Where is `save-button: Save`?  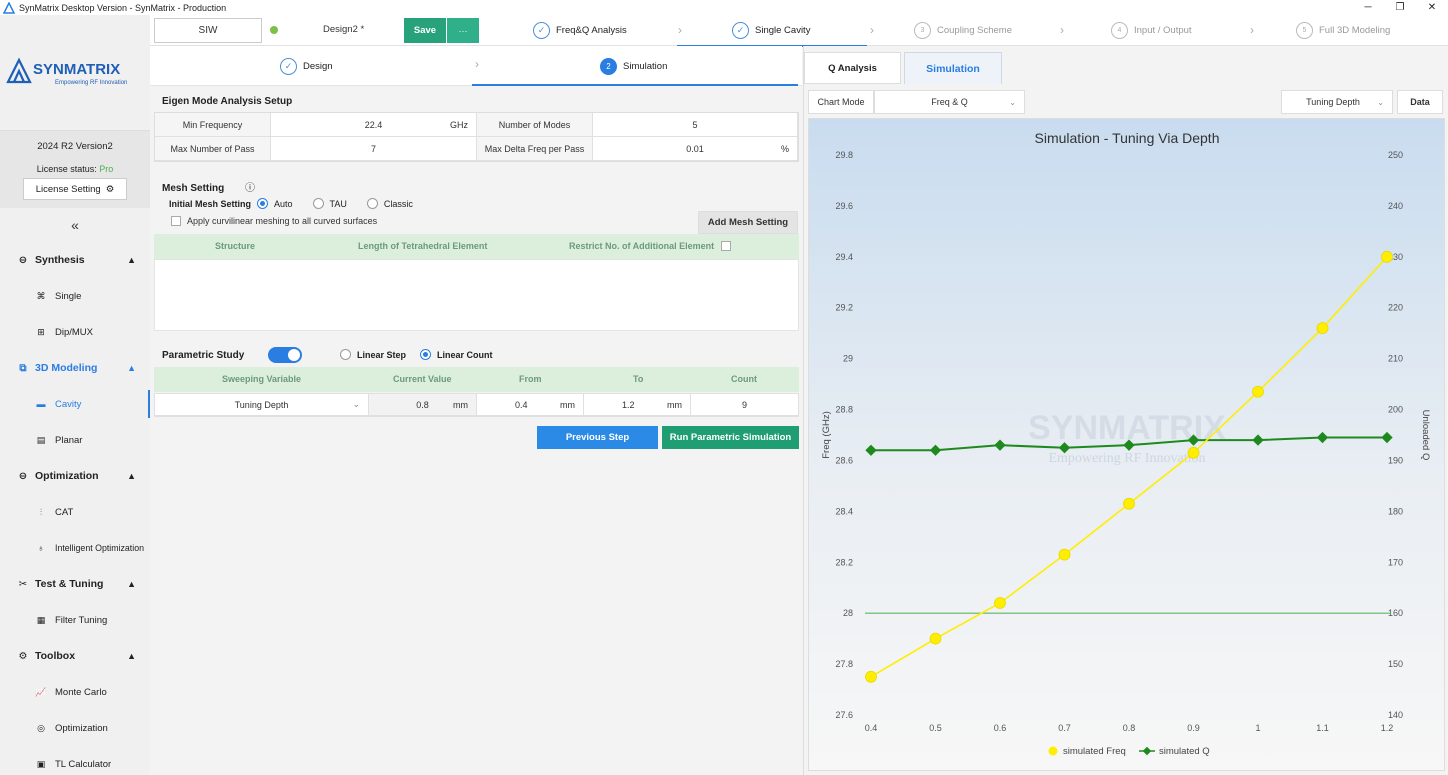 save-button: Save is located at coordinates (425, 30).